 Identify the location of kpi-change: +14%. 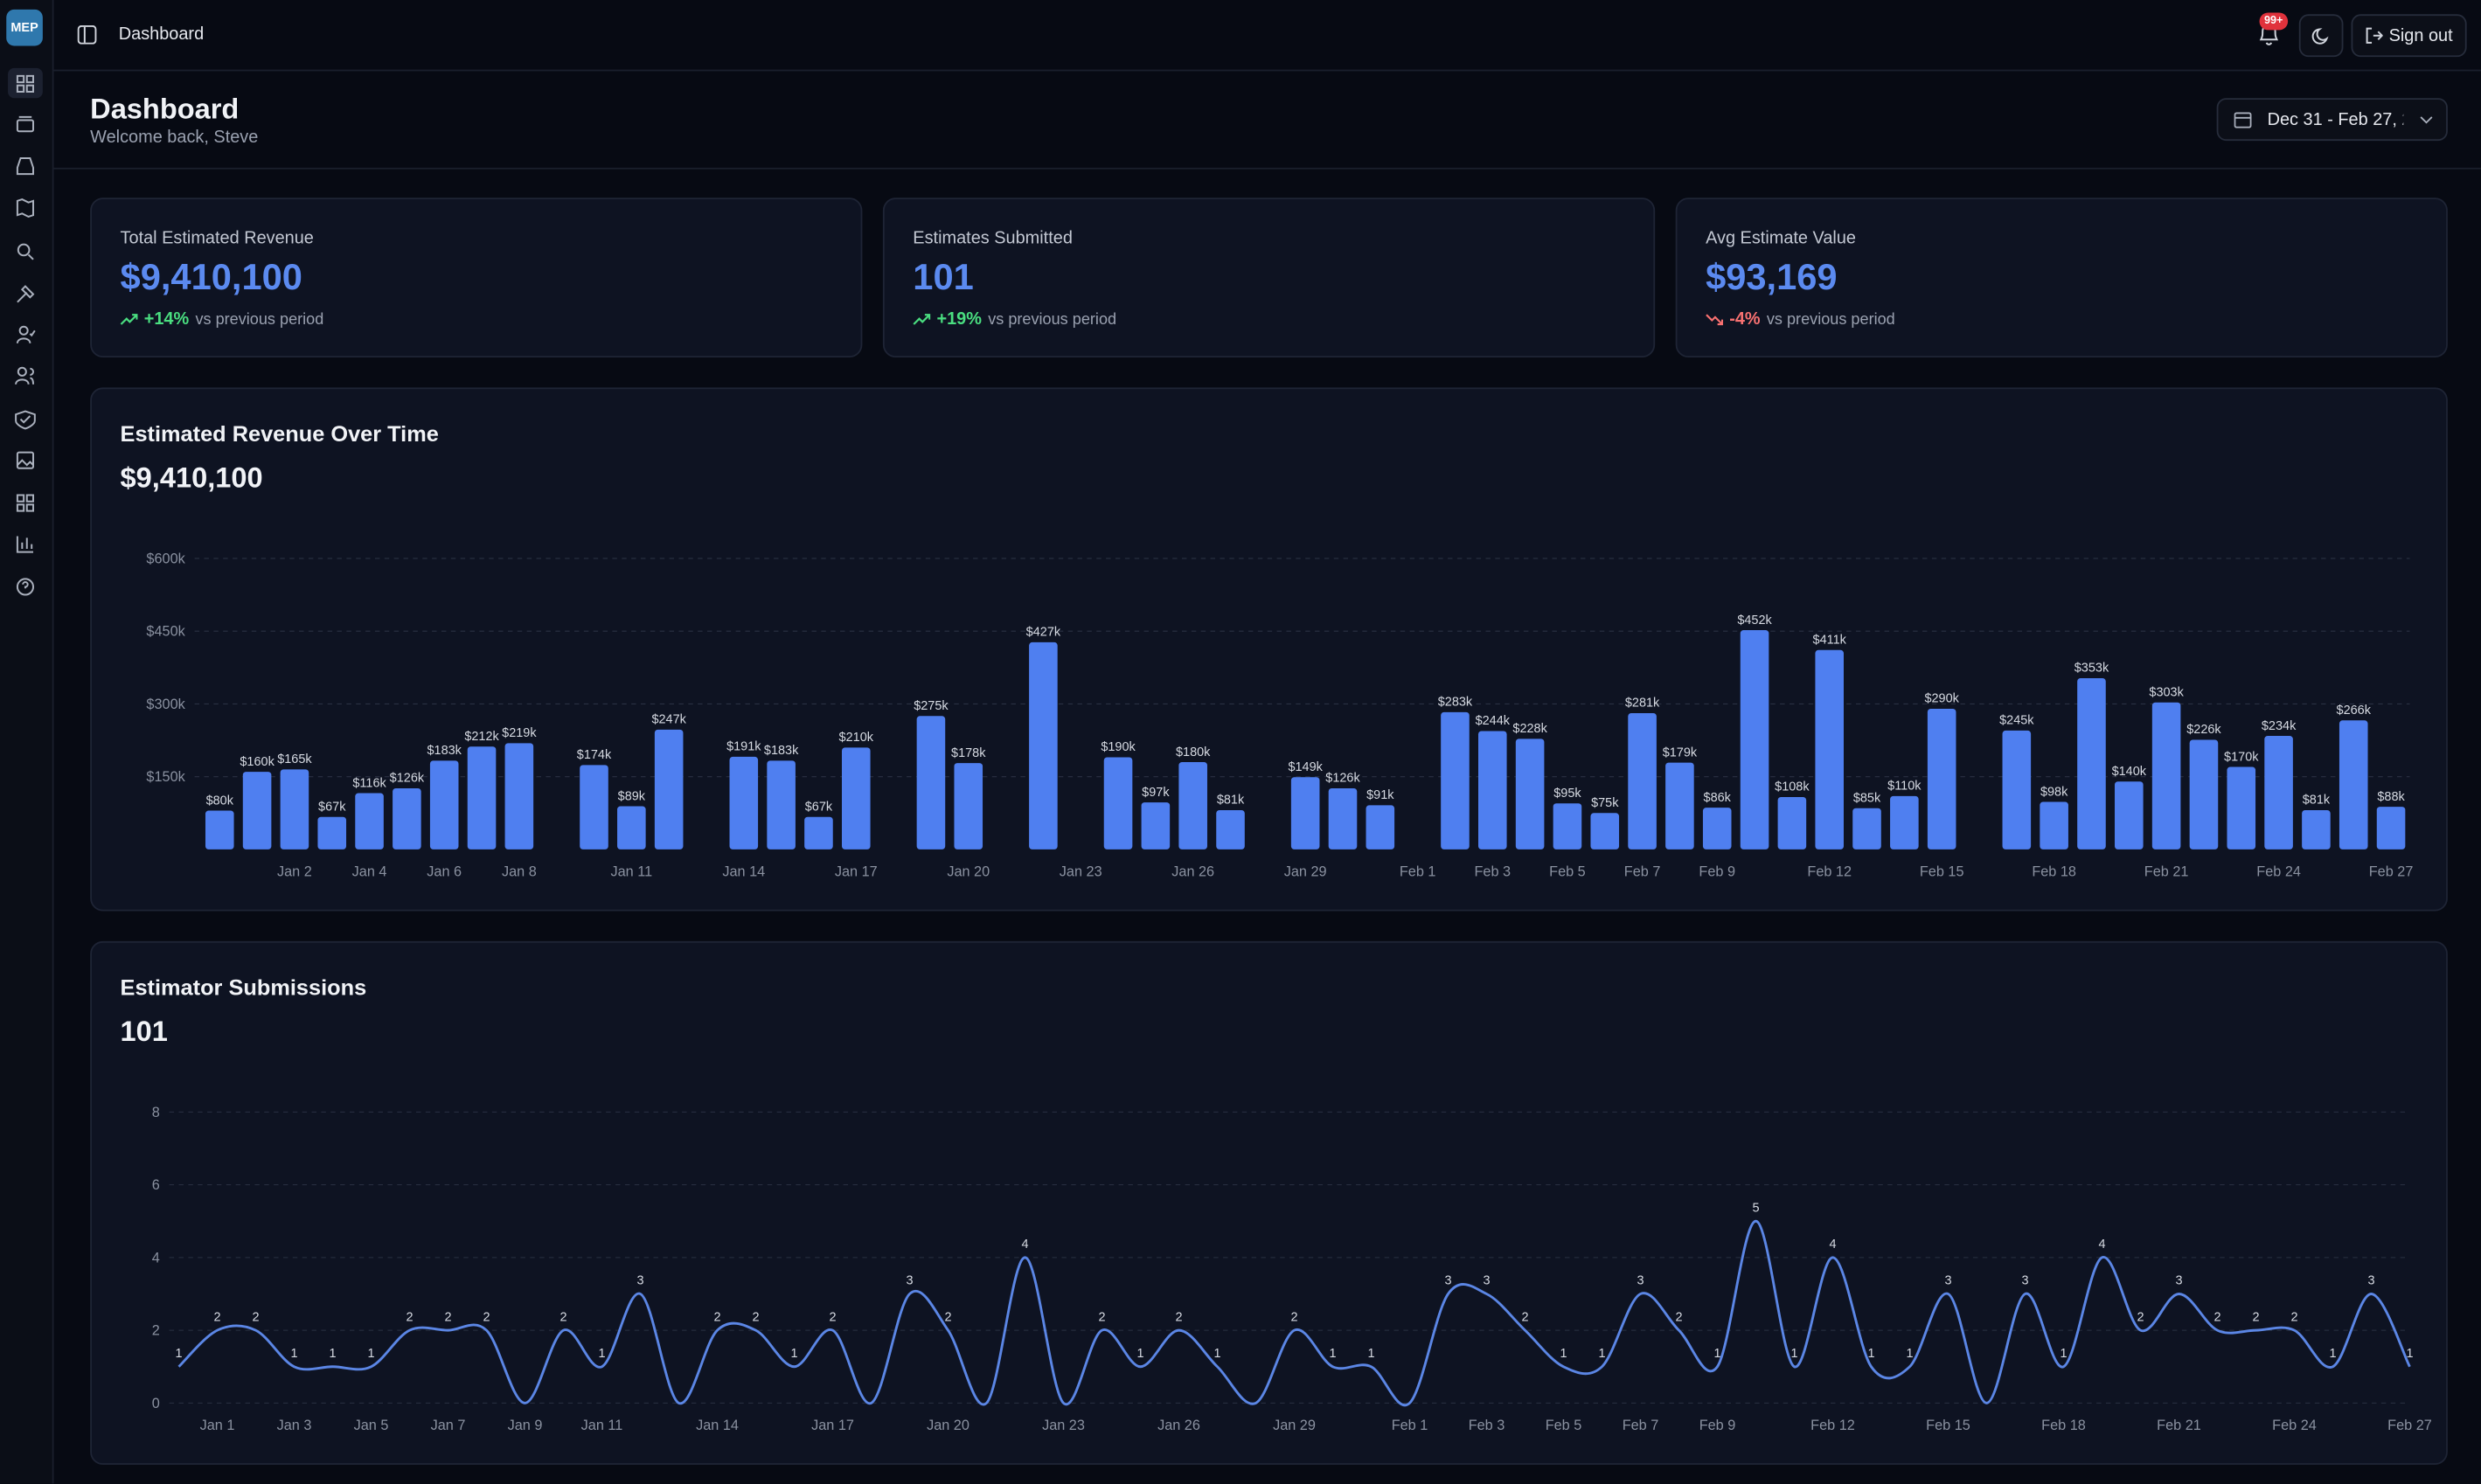
(166, 319).